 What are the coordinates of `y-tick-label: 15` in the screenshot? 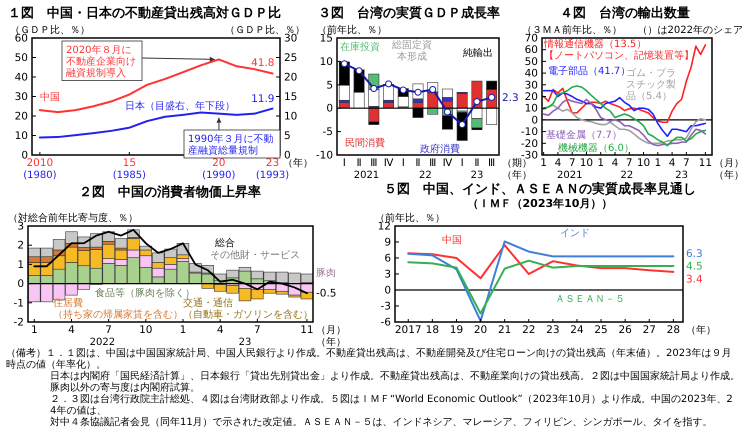 It's located at (326, 38).